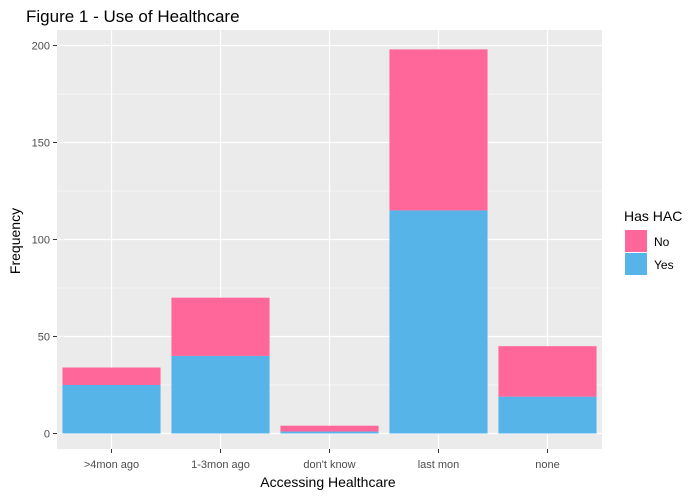 The image size is (699, 497). What do you see at coordinates (664, 265) in the screenshot?
I see `legend-label-yes: Yes` at bounding box center [664, 265].